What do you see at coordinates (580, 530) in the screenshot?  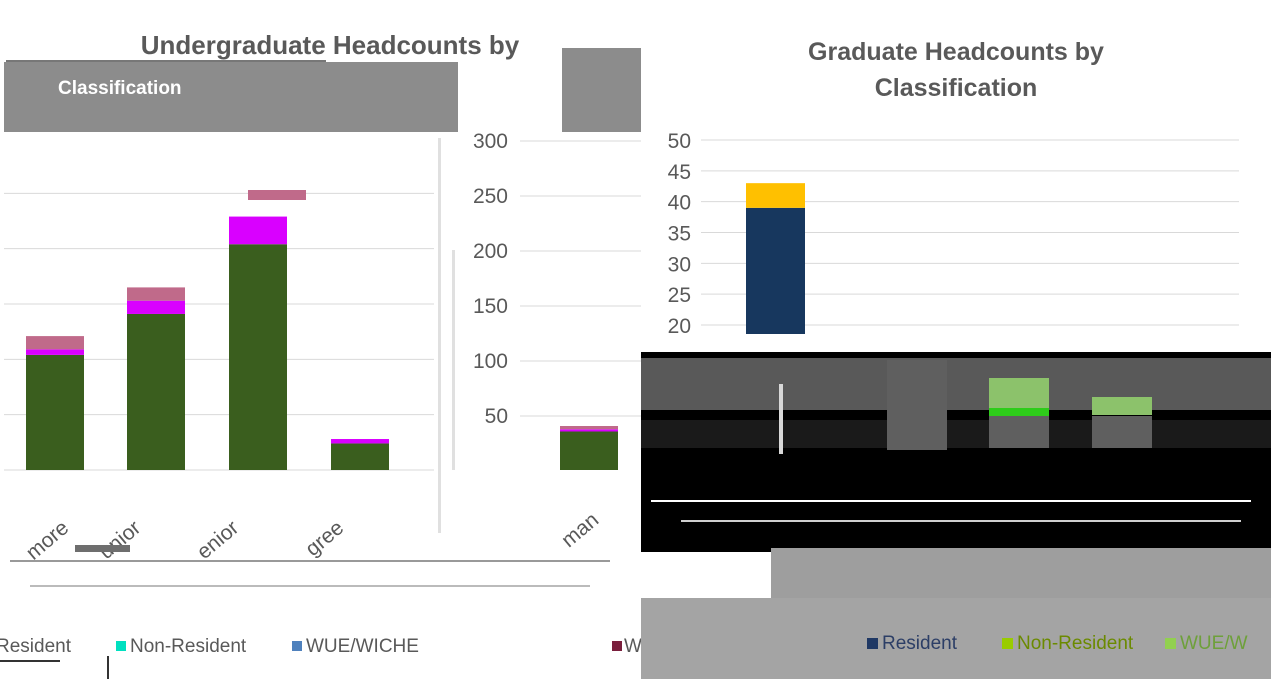 I see `x-tick-label: man` at bounding box center [580, 530].